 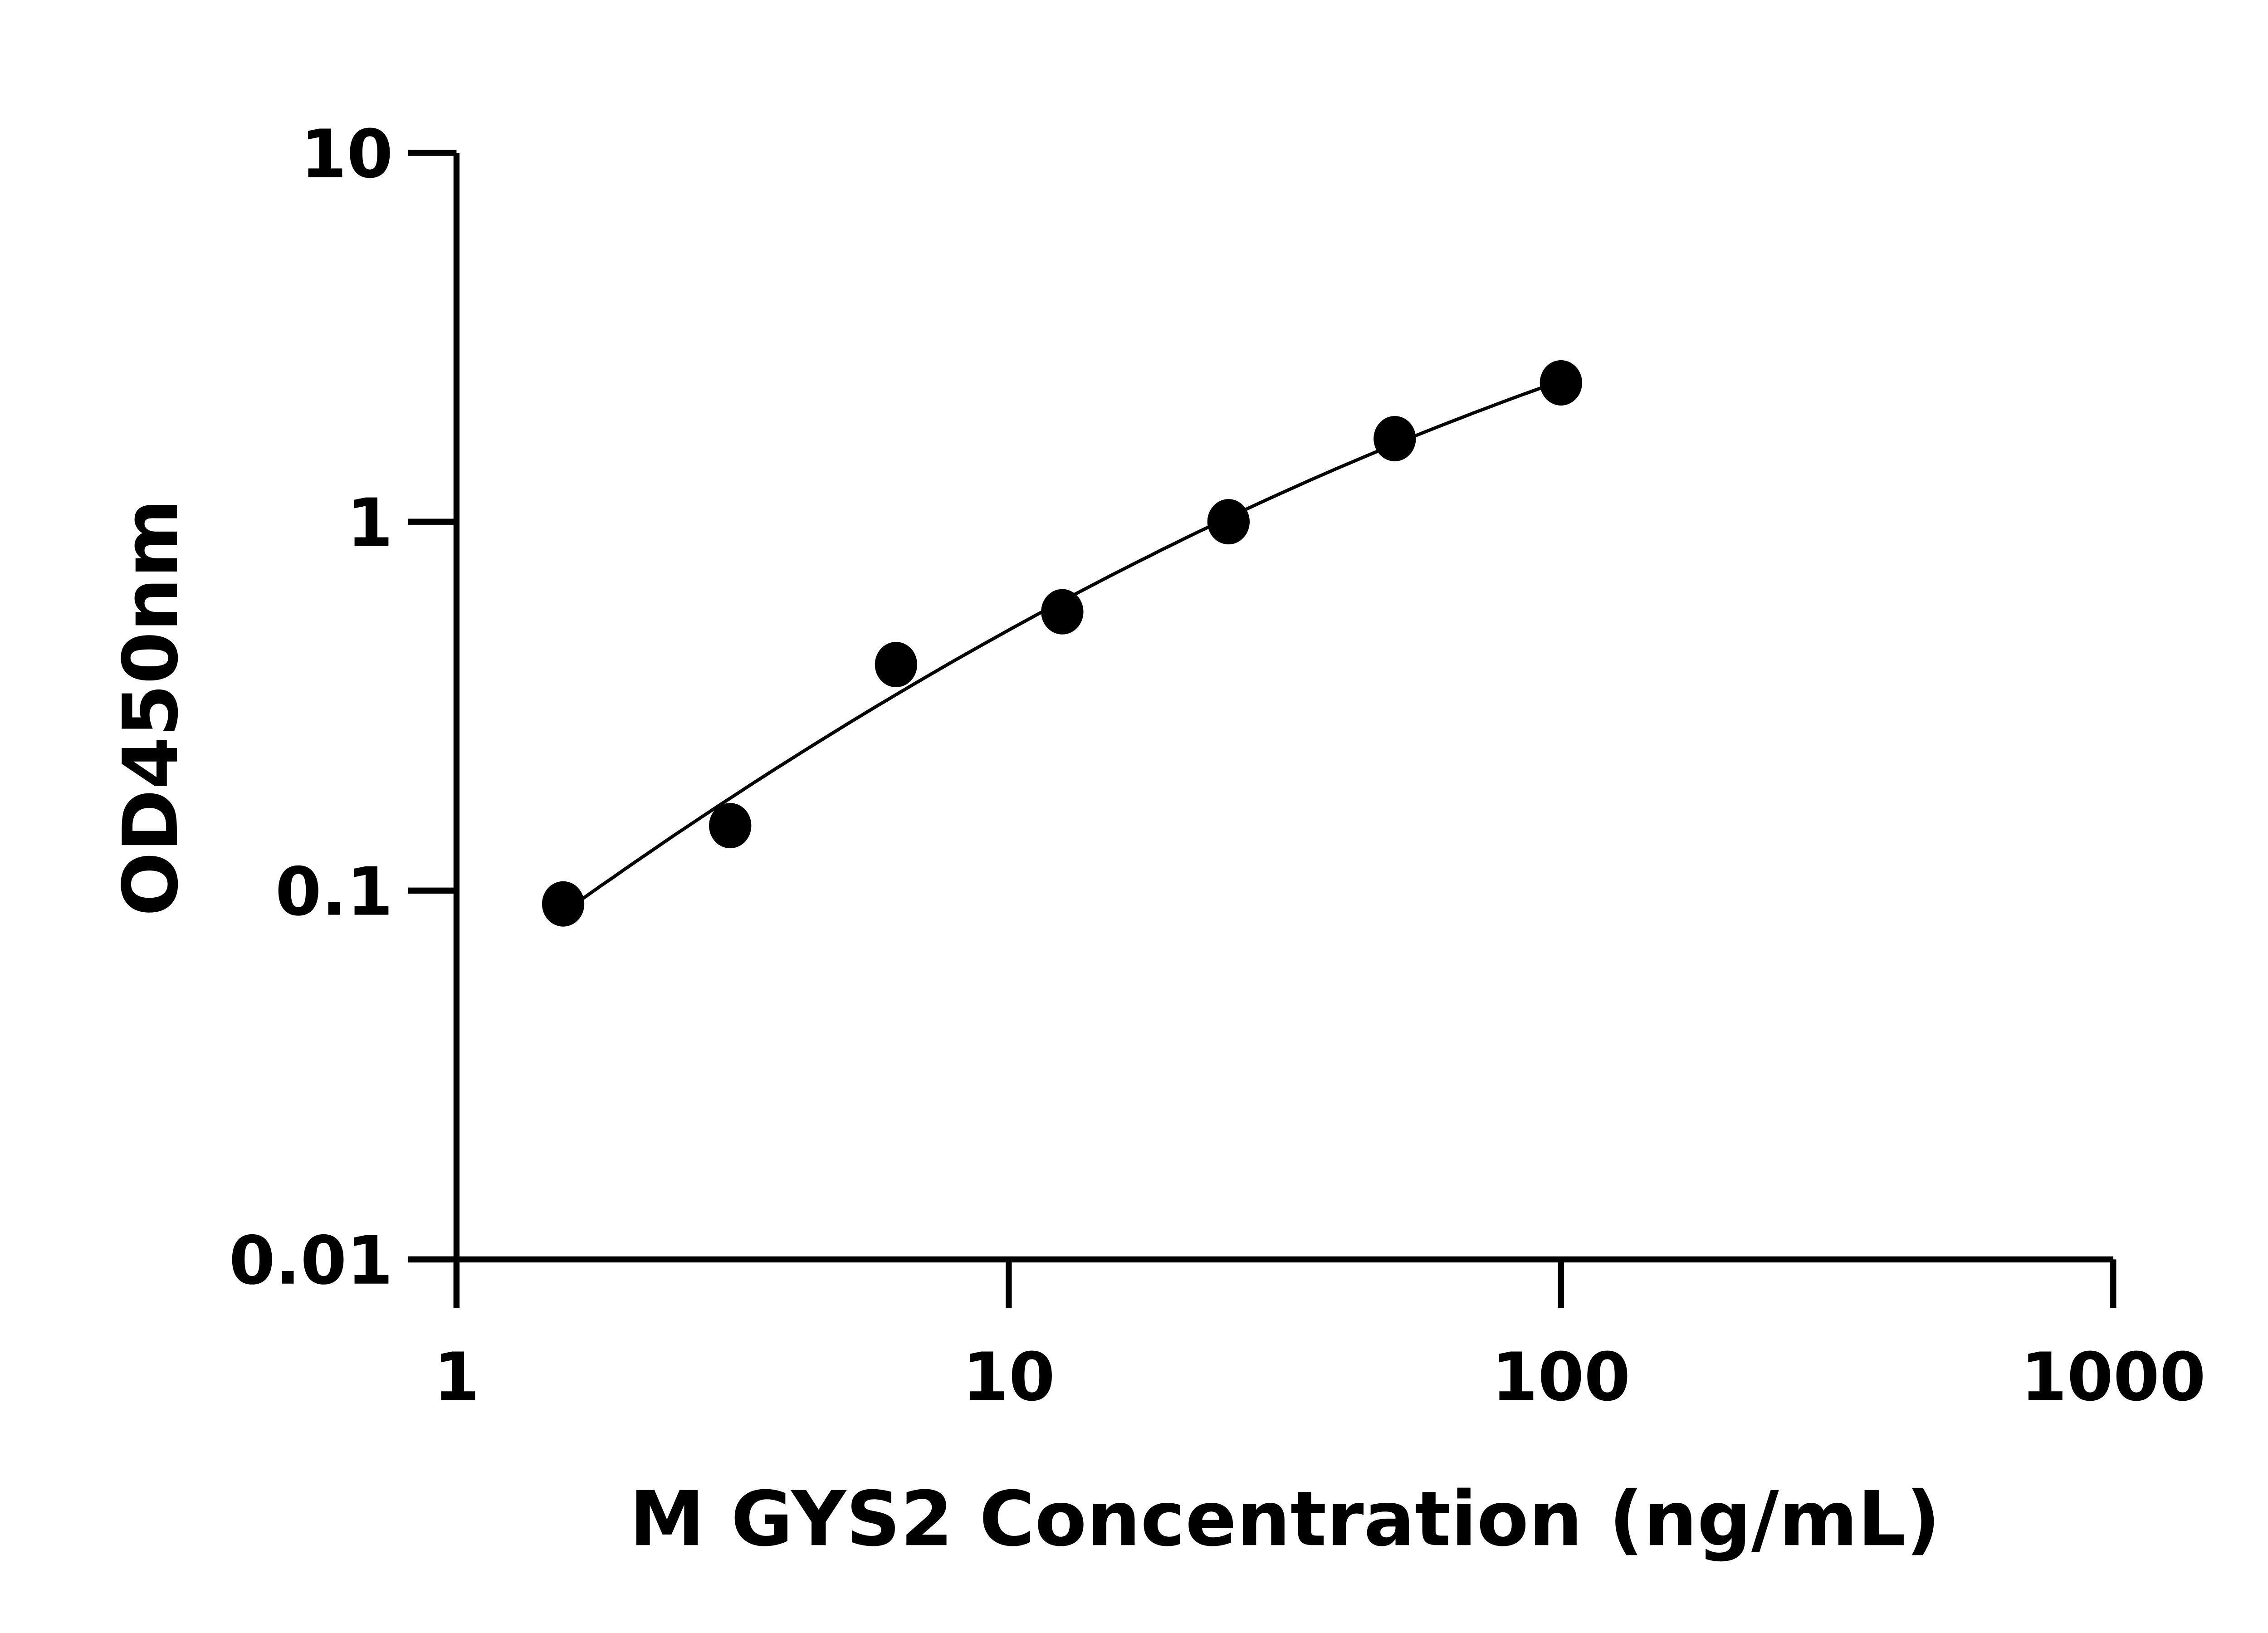 What do you see at coordinates (456, 1377) in the screenshot?
I see `x-tick-label: 1` at bounding box center [456, 1377].